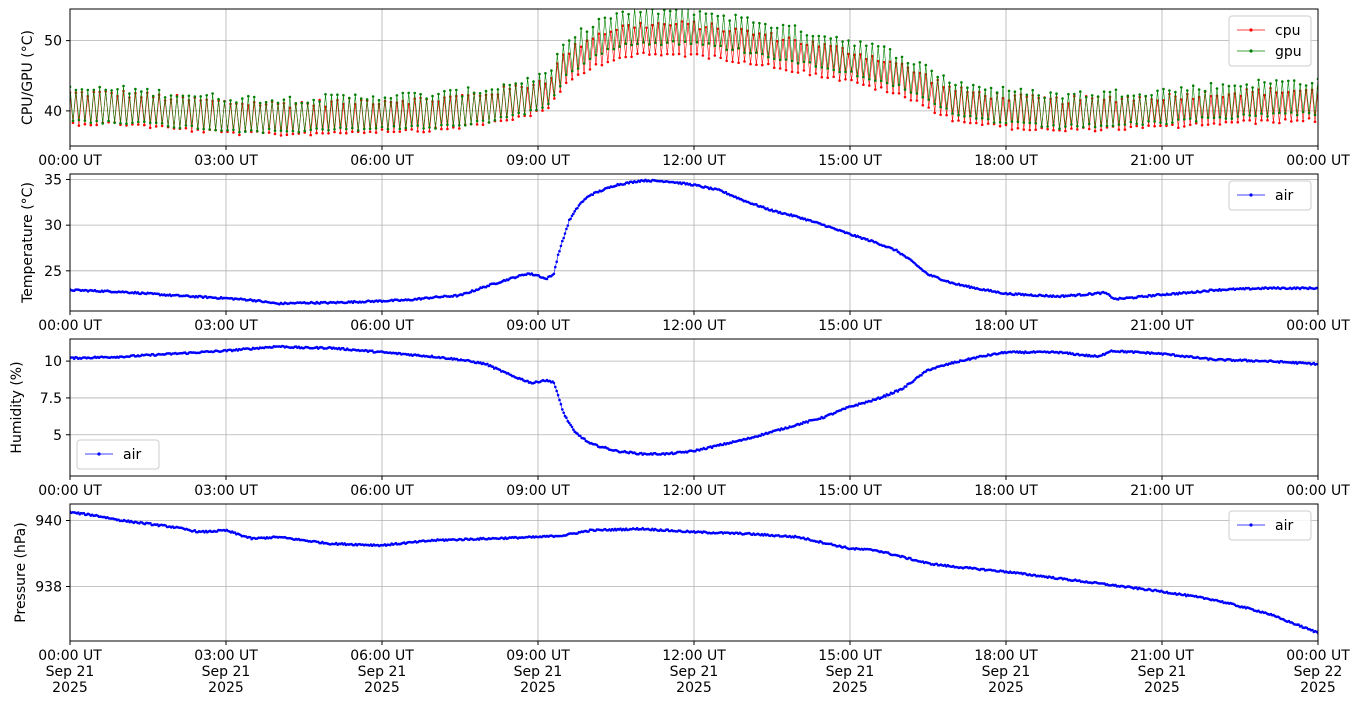  I want to click on x-tick-label: 00:00 UT Sep 22 2025, so click(1318, 672).